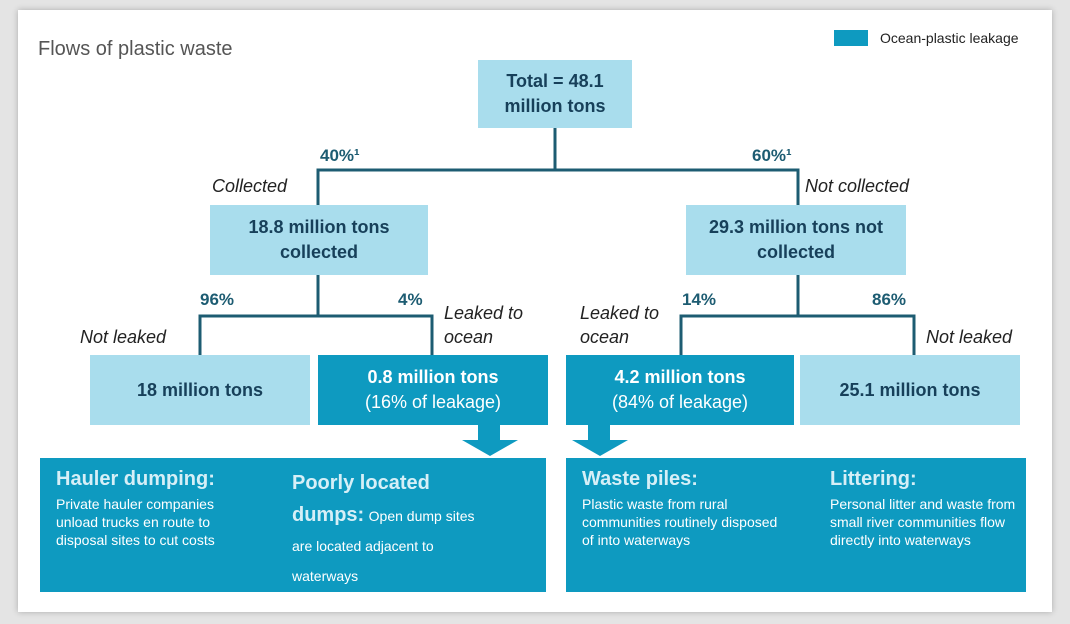 The width and height of the screenshot is (1070, 624). I want to click on node: 18.8 million tons collected, so click(319, 240).